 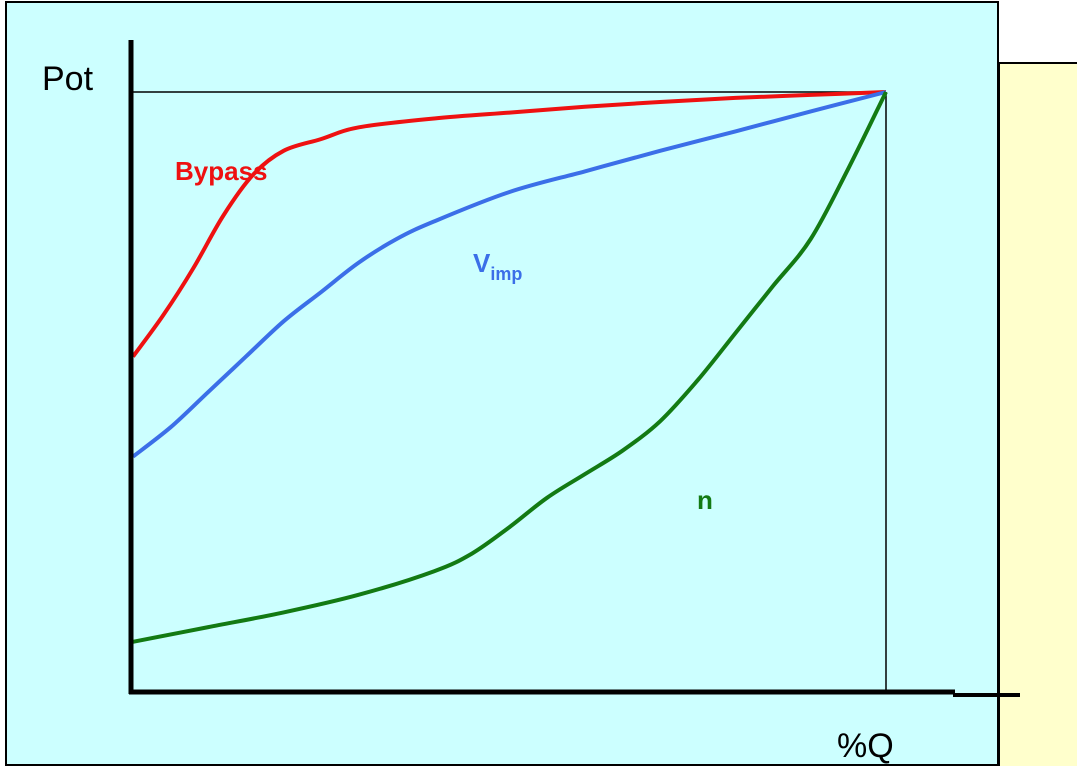 I want to click on series-label-bypass: Bypass, so click(x=221, y=171).